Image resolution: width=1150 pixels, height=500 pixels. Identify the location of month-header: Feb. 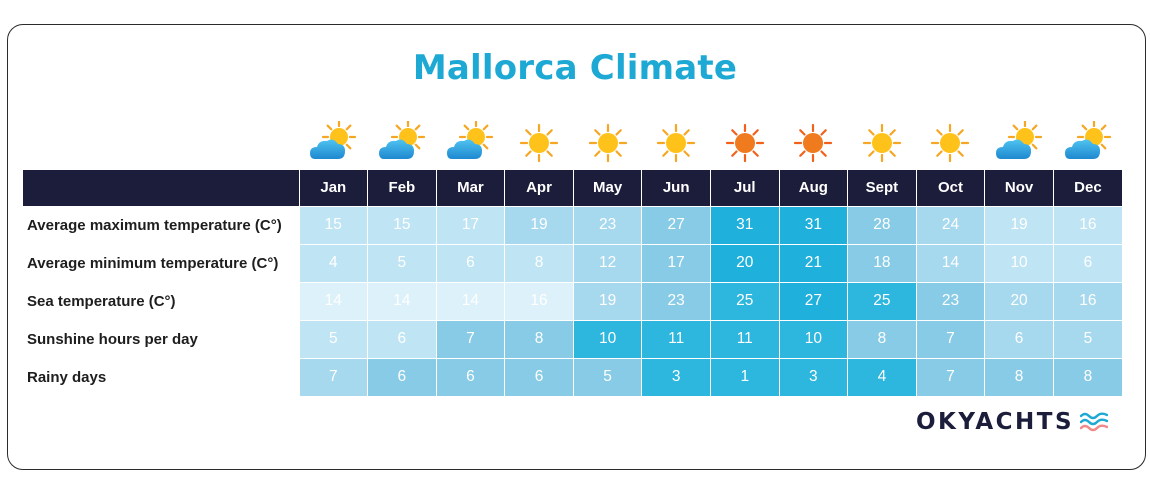
(402, 188).